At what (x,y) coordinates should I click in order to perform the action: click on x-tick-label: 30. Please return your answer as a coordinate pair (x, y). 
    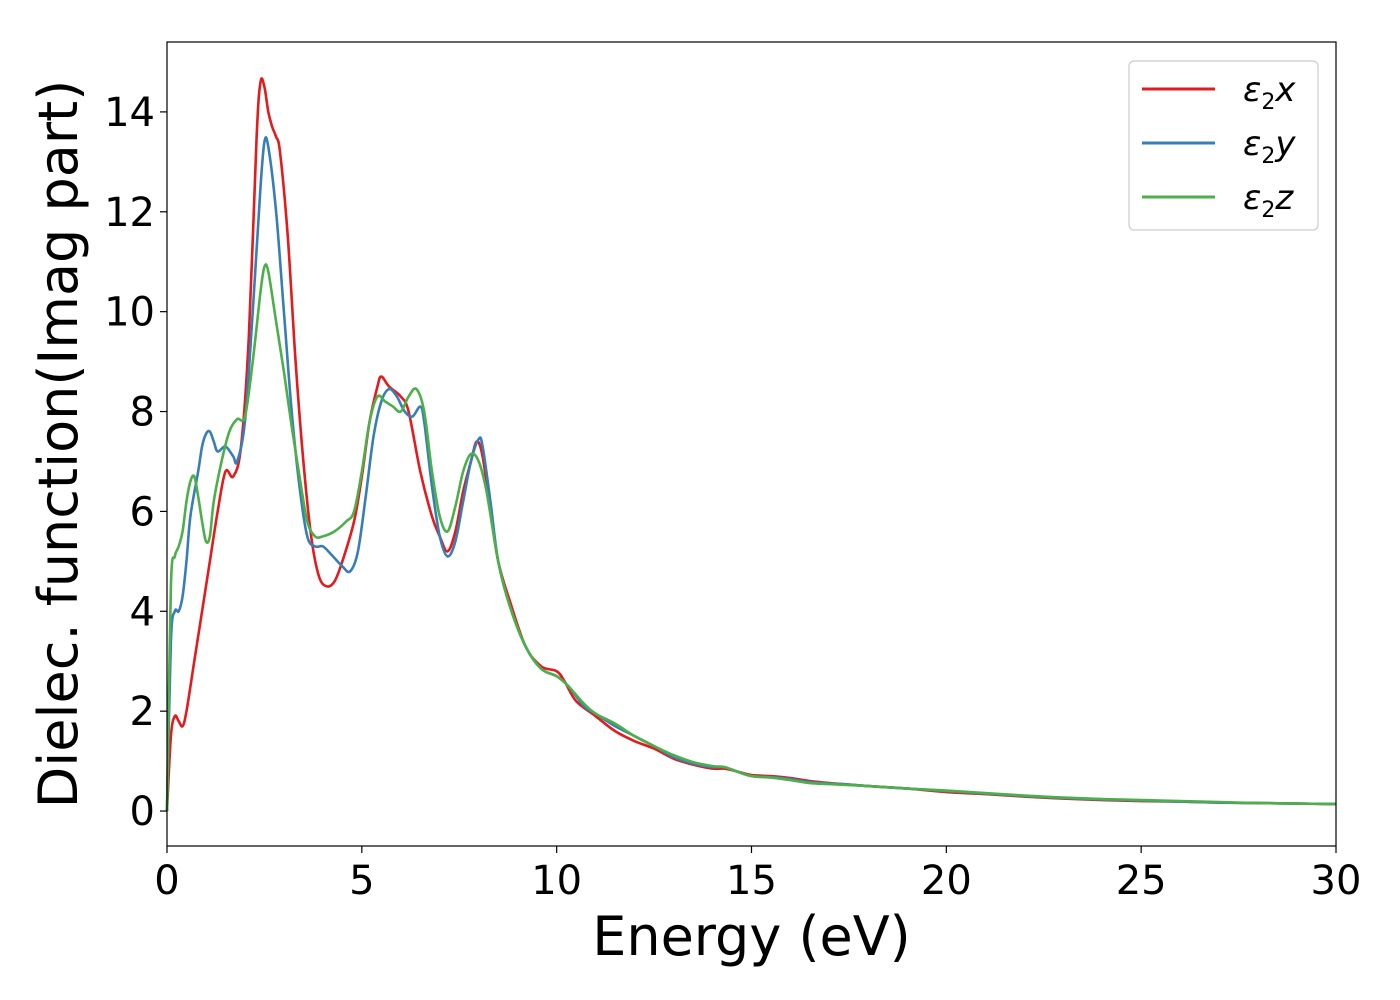
    Looking at the image, I should click on (1336, 881).